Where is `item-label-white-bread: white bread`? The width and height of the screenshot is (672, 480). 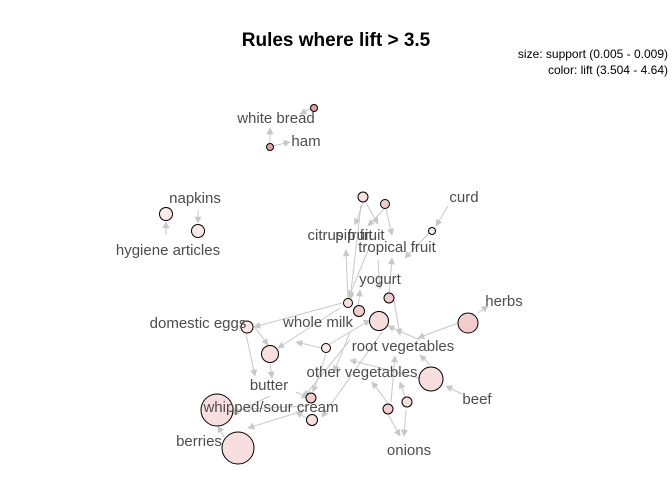 item-label-white-bread: white bread is located at coordinates (275, 118).